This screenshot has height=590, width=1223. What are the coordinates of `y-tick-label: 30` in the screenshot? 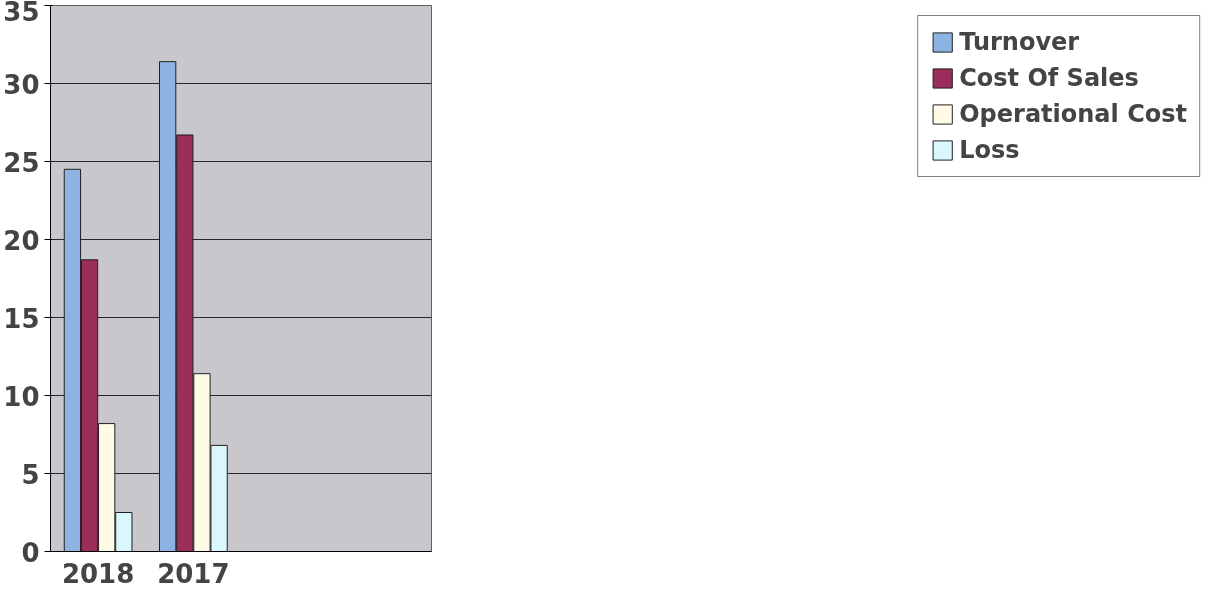 It's located at (21, 84).